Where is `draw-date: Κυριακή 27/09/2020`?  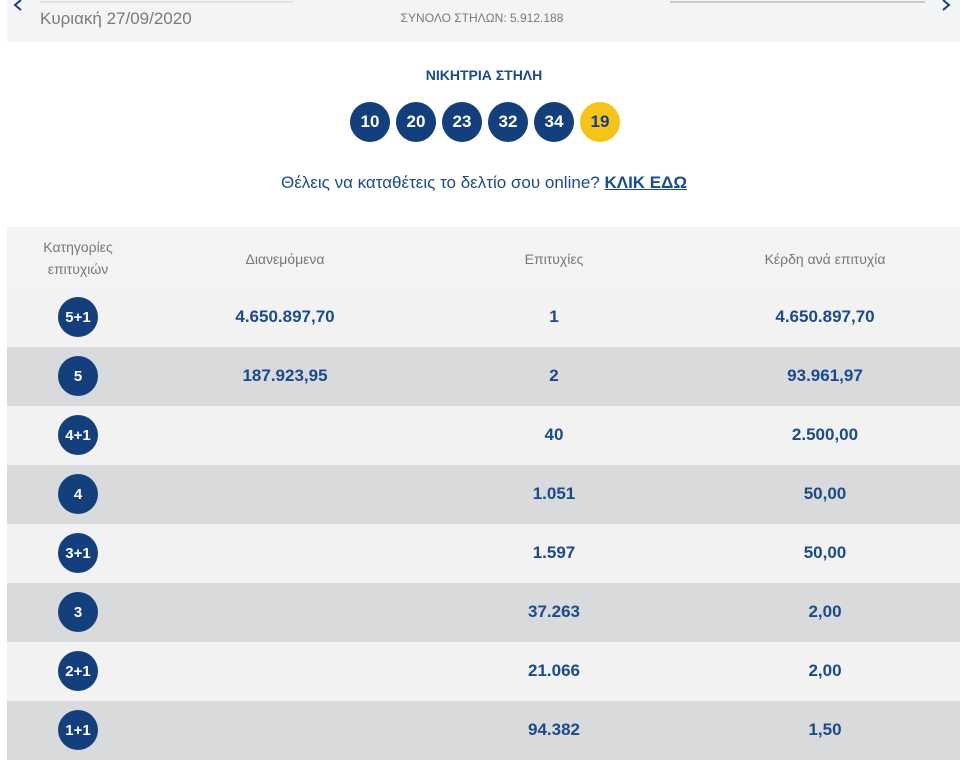 draw-date: Κυριακή 27/09/2020 is located at coordinates (116, 18).